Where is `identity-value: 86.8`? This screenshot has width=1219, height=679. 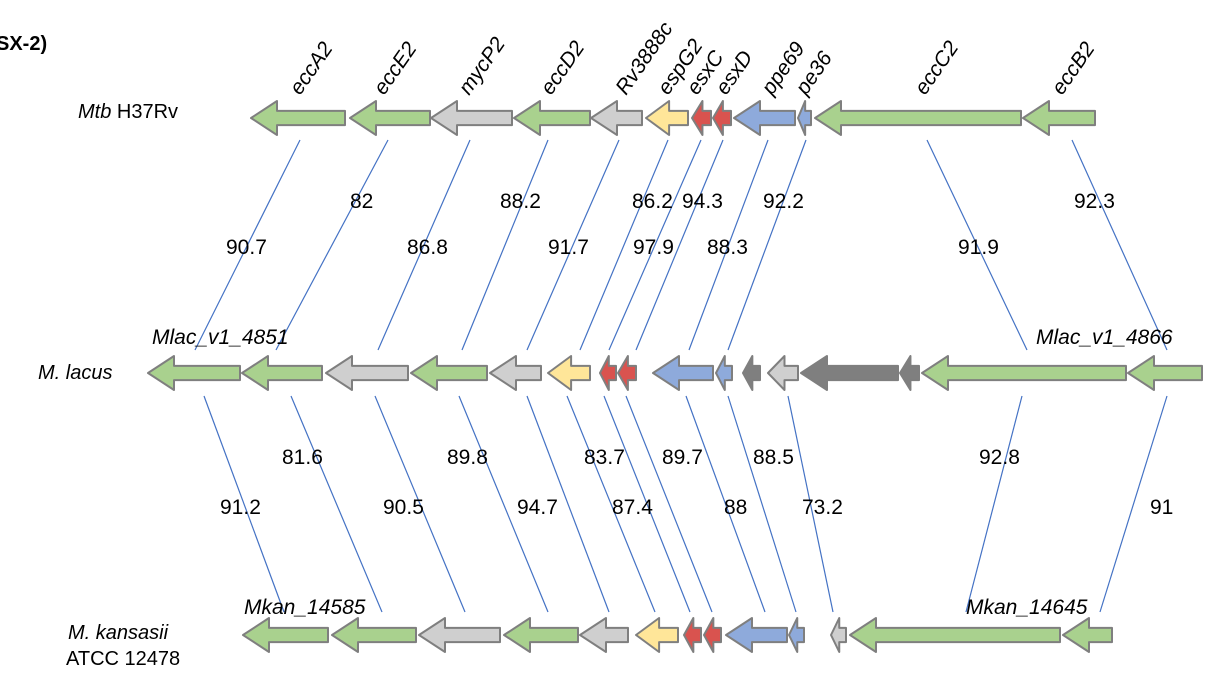
identity-value: 86.8 is located at coordinates (427, 247).